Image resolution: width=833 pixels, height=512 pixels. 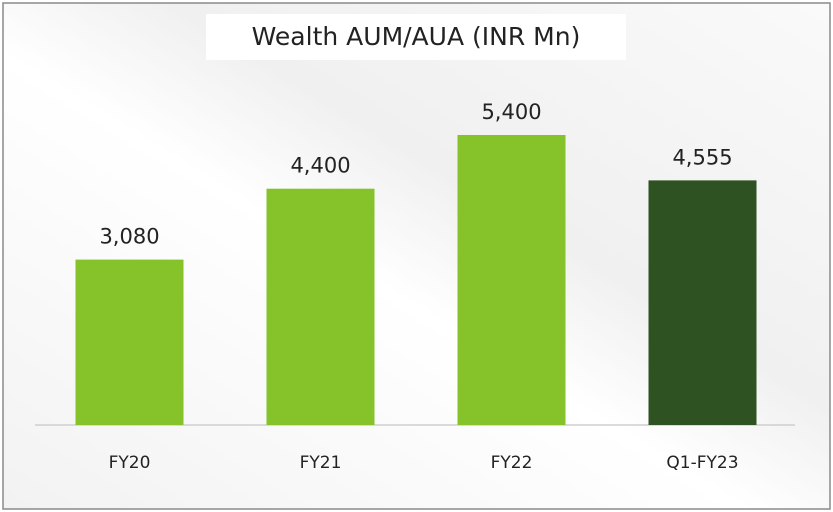 What do you see at coordinates (320, 166) in the screenshot?
I see `value-label: 4,400` at bounding box center [320, 166].